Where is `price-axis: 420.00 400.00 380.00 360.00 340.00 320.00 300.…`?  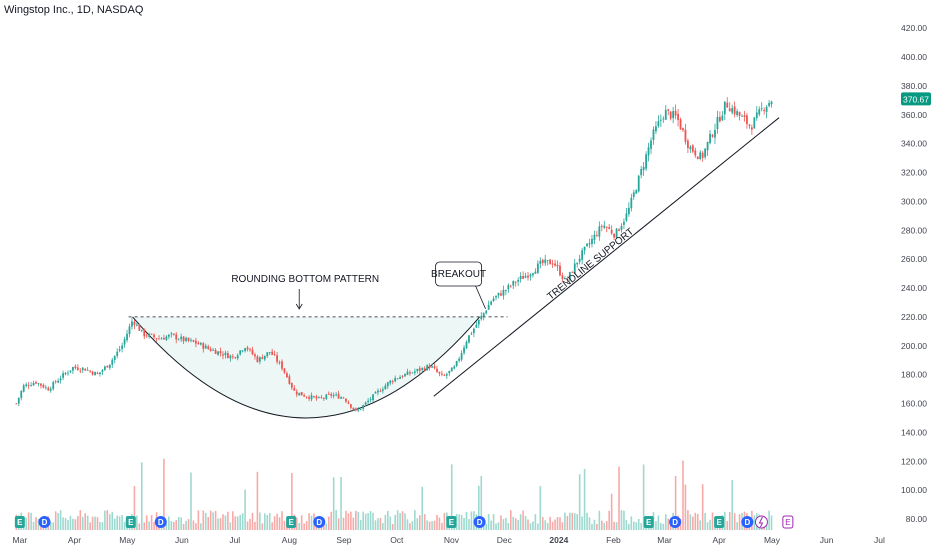 price-axis: 420.00 400.00 380.00 360.00 340.00 320.00 300.… is located at coordinates (916, 273).